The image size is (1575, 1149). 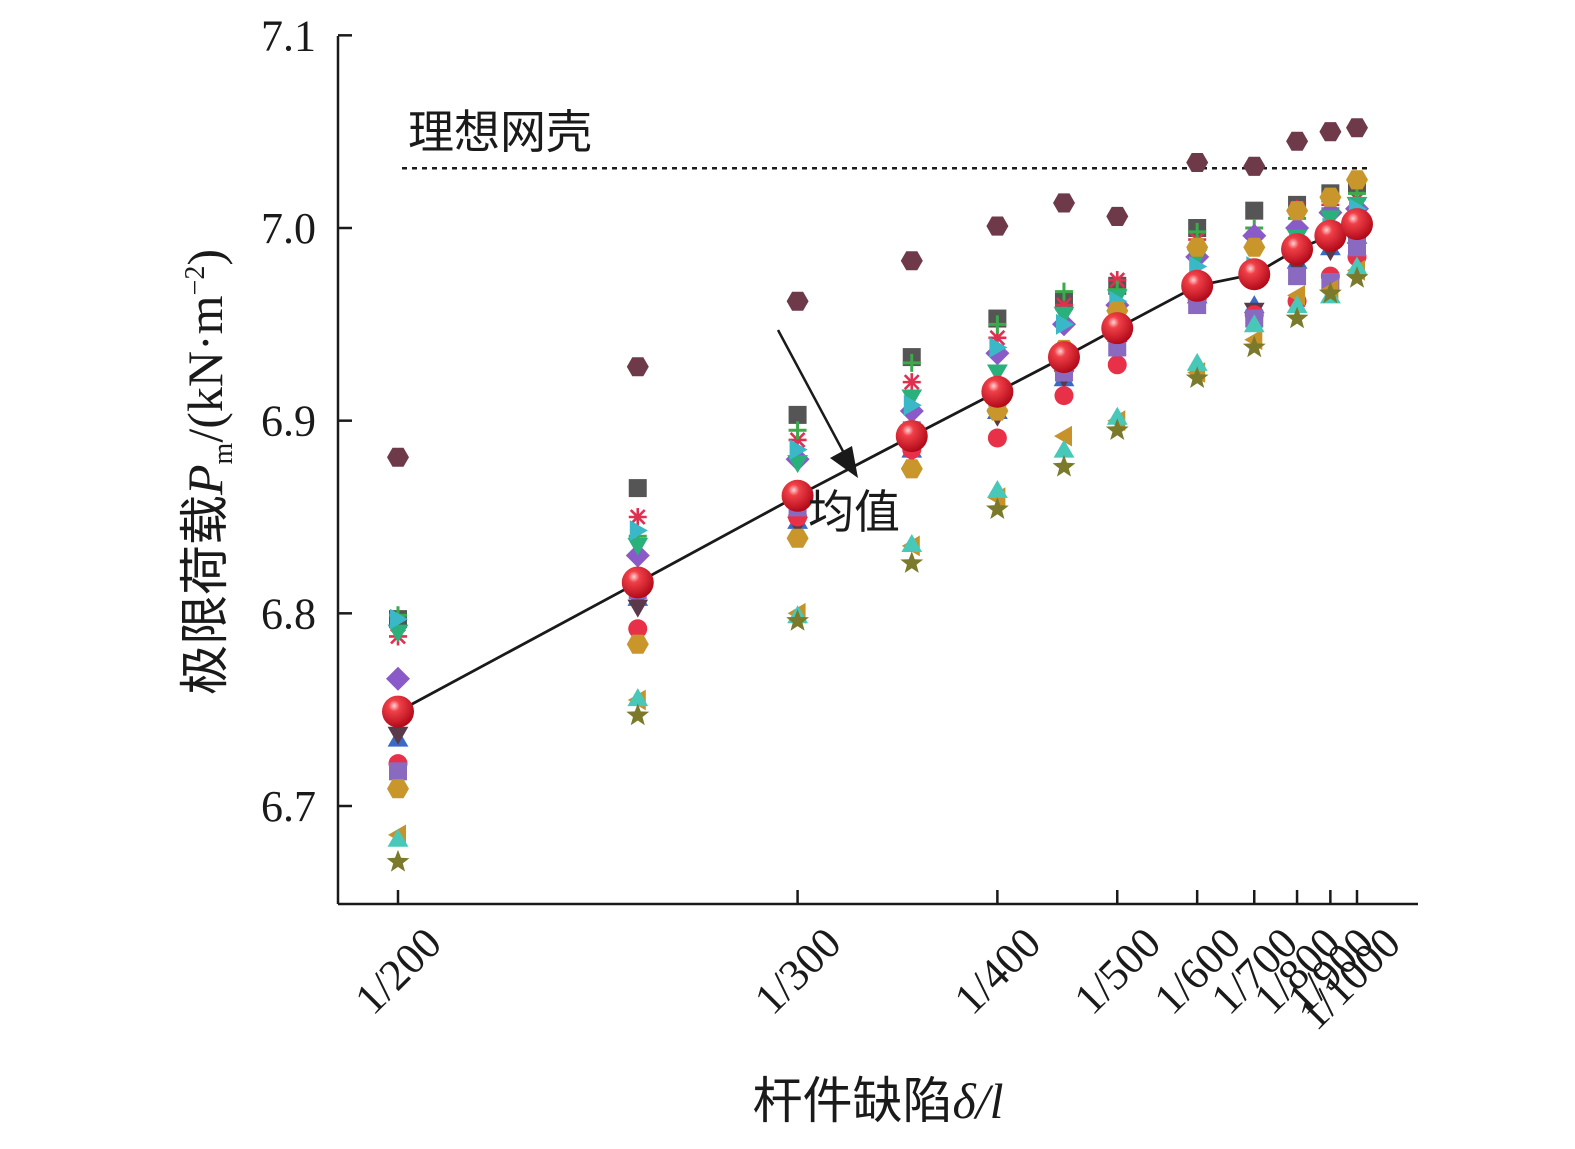 I want to click on mean-annotation-arrowhead, so click(x=844, y=462).